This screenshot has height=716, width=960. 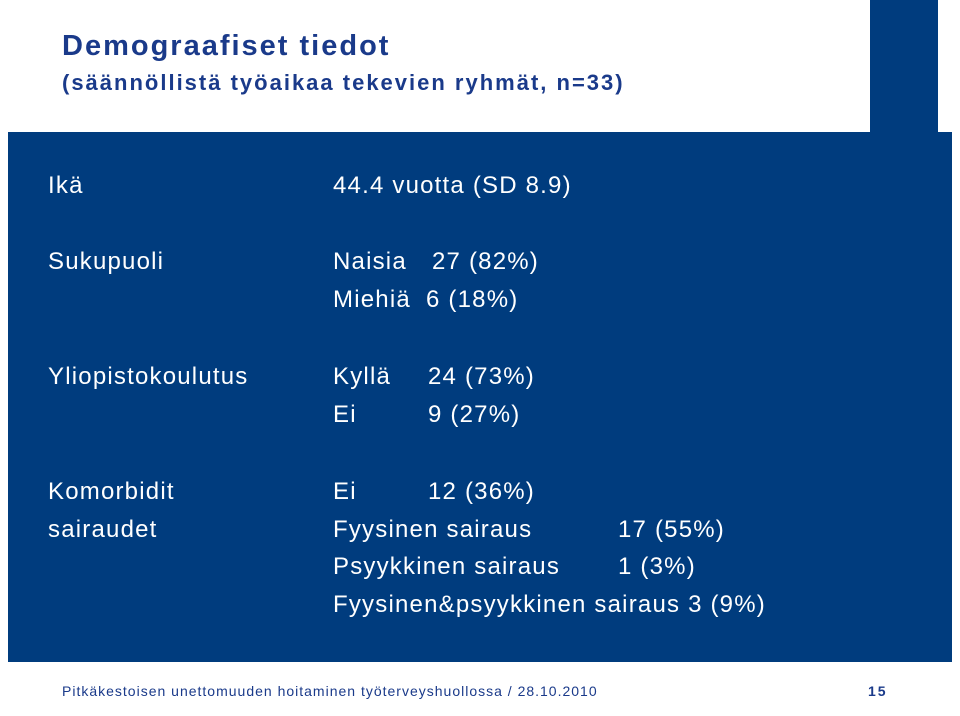 What do you see at coordinates (345, 491) in the screenshot?
I see `comorbid-none-label: Ei` at bounding box center [345, 491].